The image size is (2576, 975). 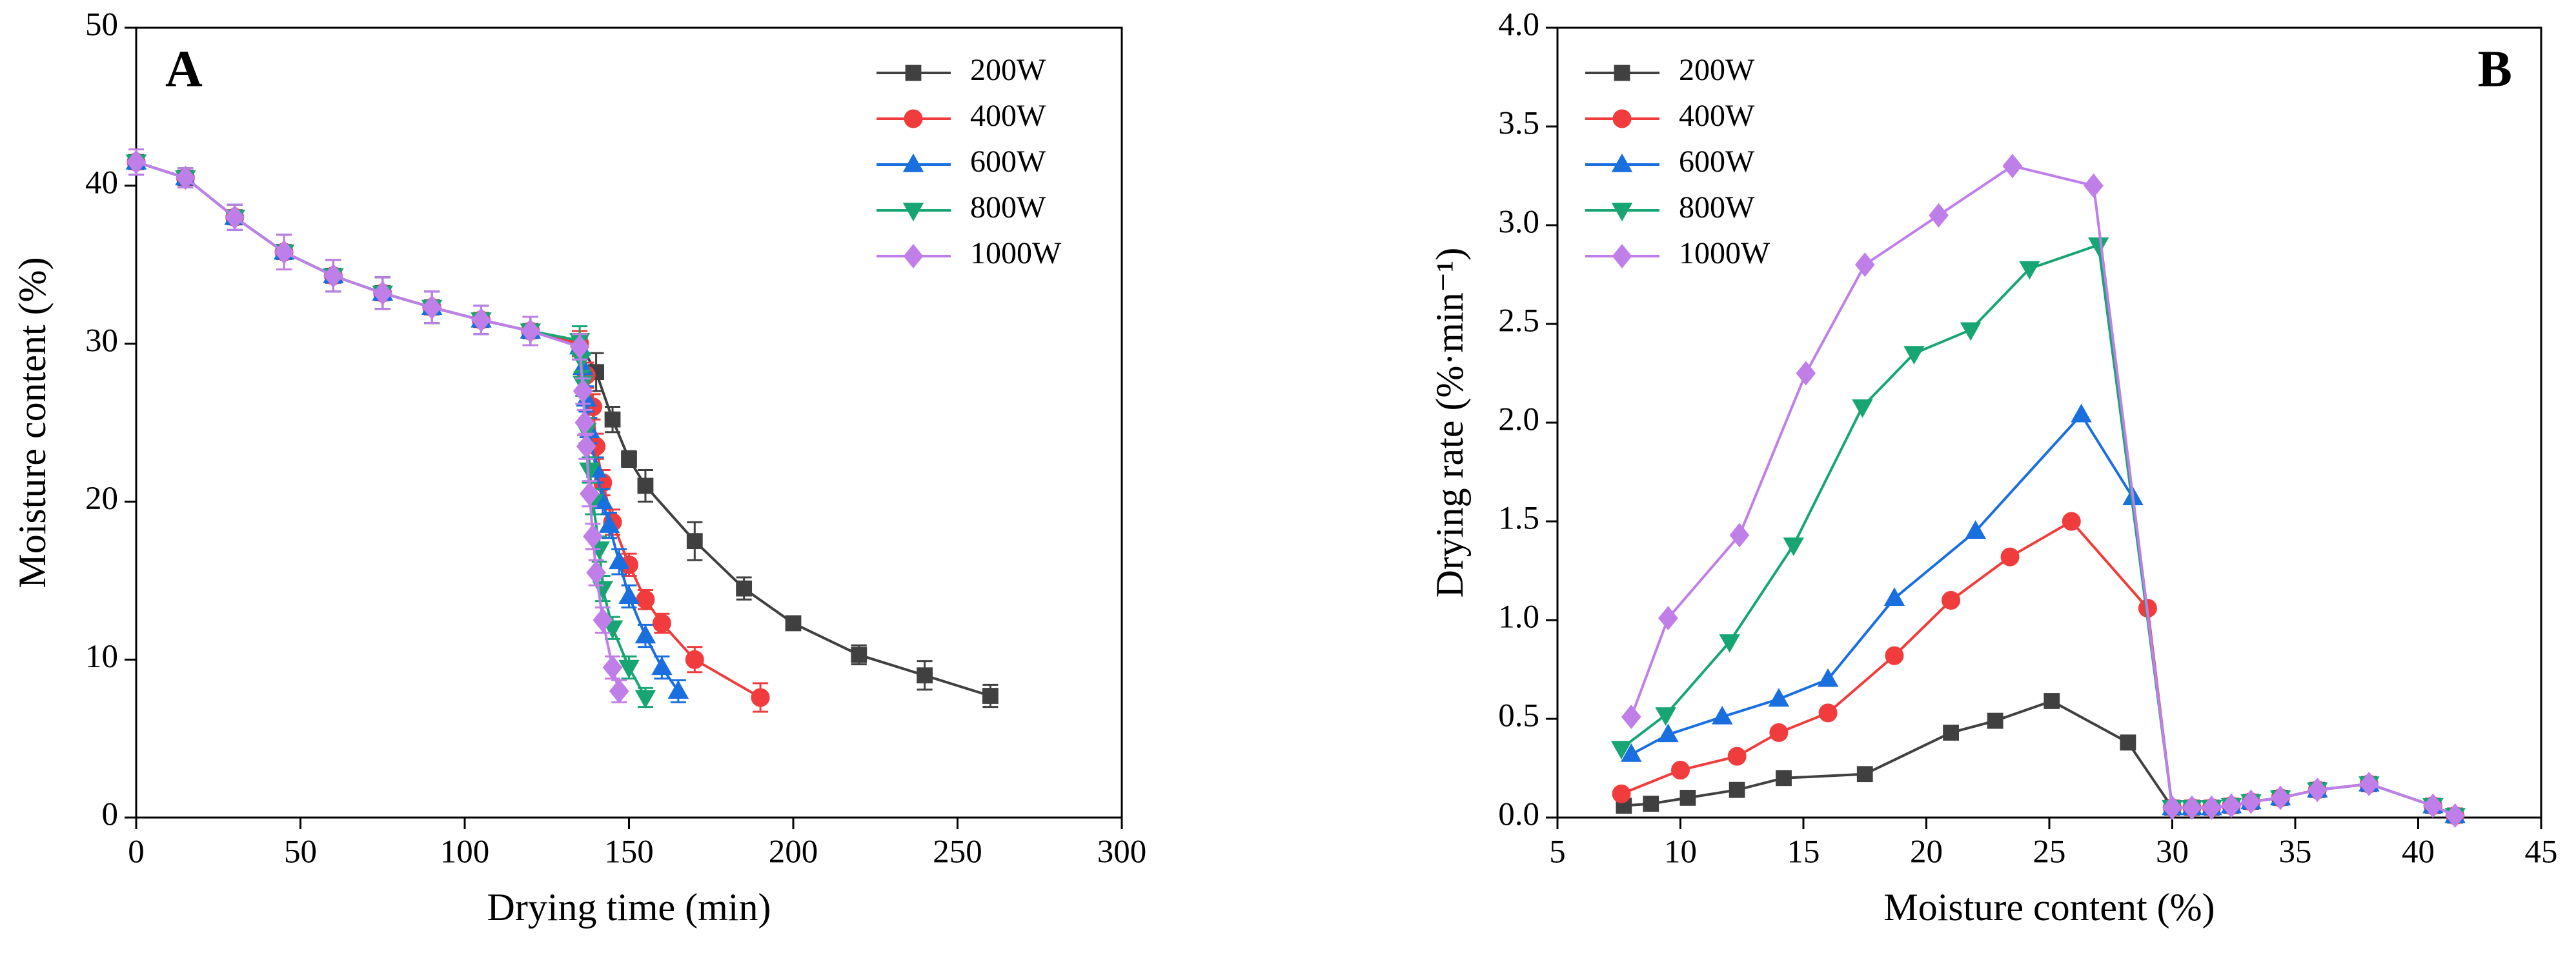 I want to click on y-axis-label: Moisture content (%), so click(x=32, y=422).